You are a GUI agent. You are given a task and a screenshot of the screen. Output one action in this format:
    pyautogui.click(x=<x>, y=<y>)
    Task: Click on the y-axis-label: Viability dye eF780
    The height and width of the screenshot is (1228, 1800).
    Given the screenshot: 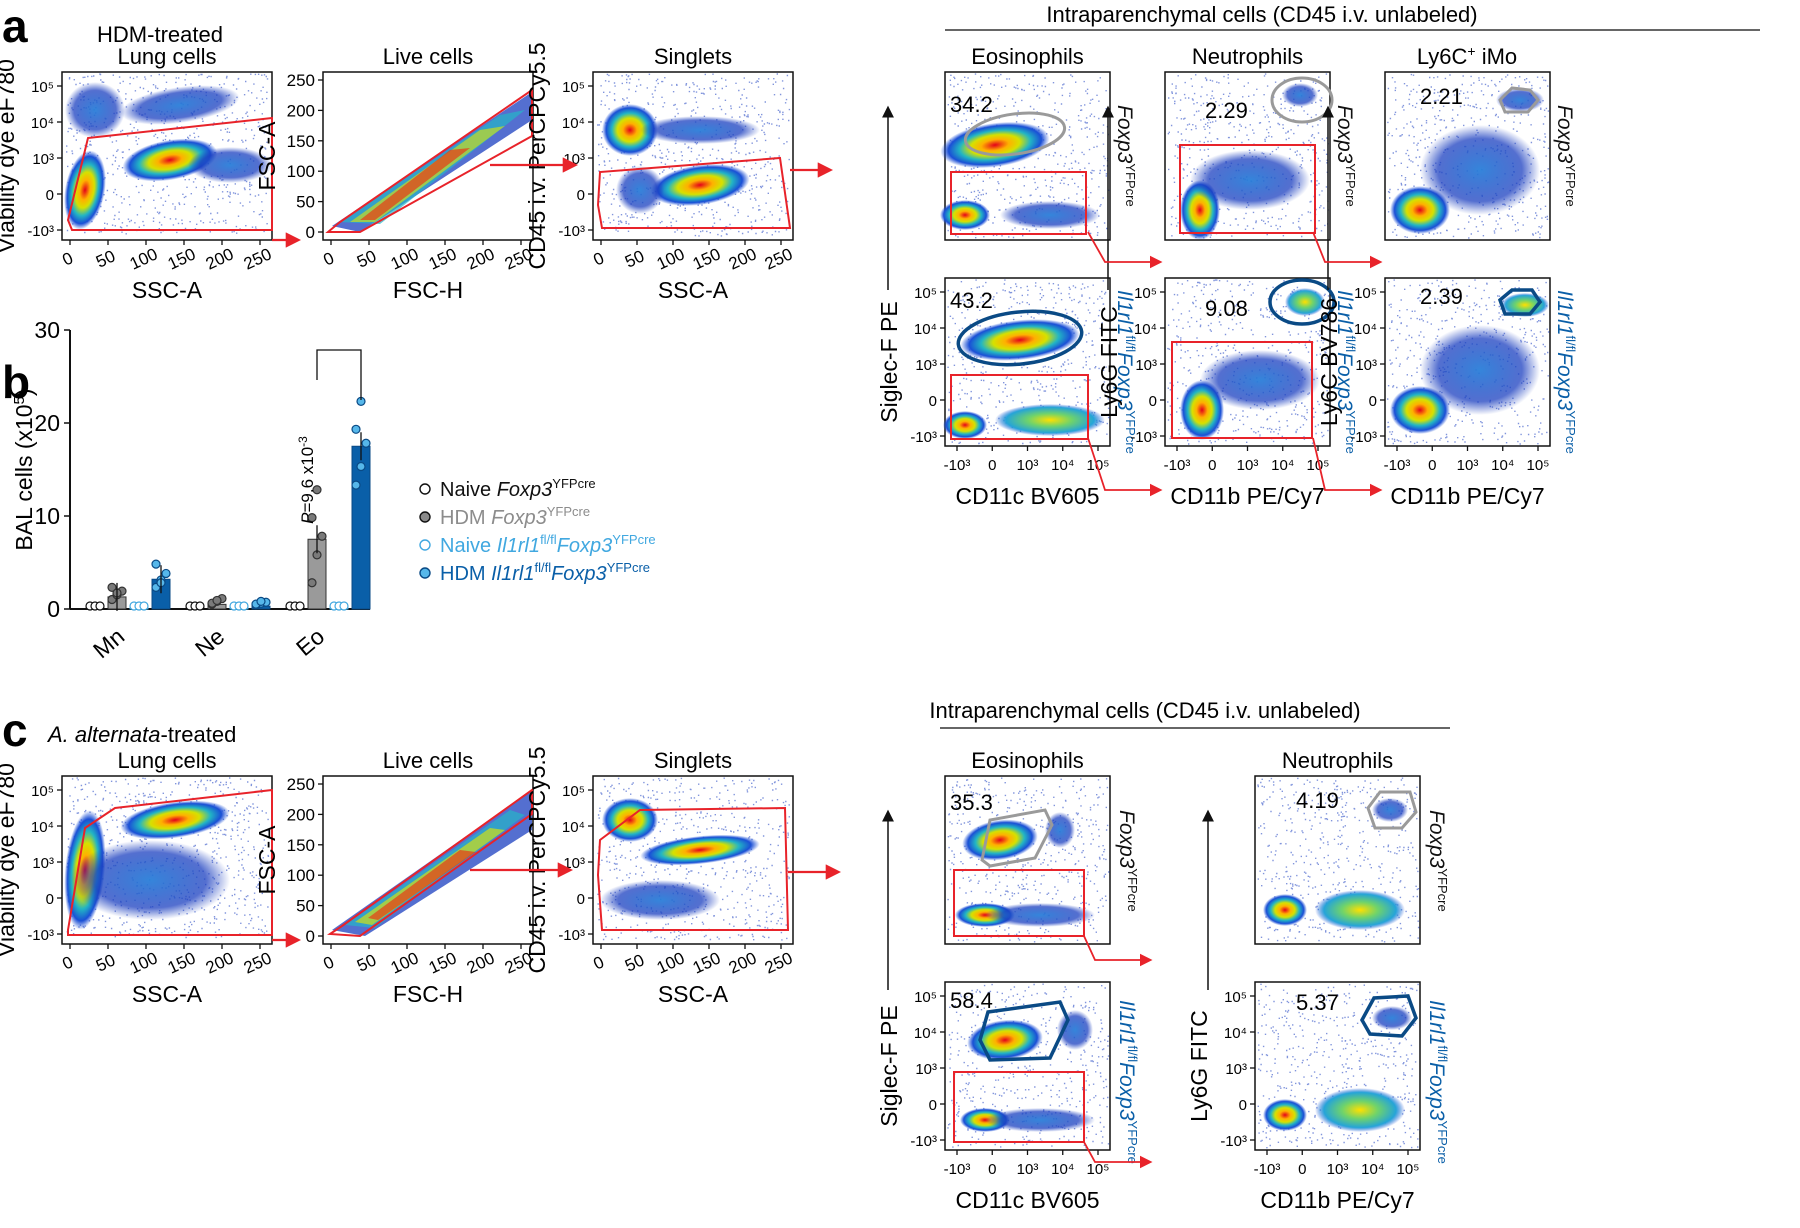 What is the action you would take?
    pyautogui.click(x=9, y=156)
    